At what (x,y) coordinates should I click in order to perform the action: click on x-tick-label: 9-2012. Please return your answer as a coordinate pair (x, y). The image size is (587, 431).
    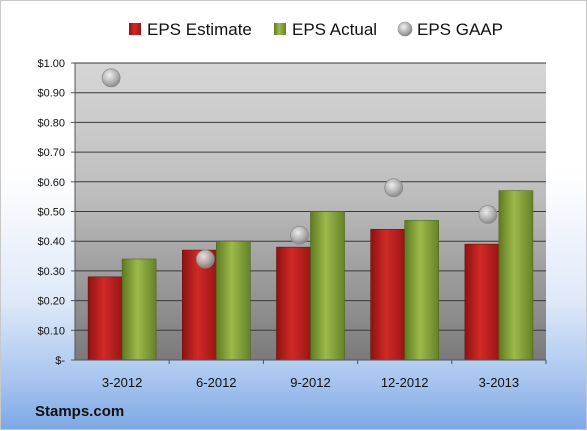
    Looking at the image, I should click on (310, 382).